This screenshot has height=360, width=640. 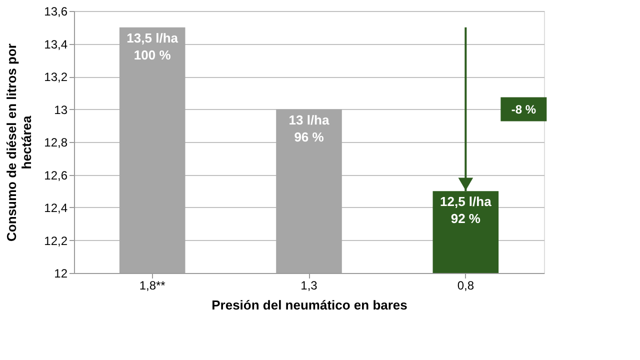 What do you see at coordinates (309, 128) in the screenshot?
I see `data-label: 13 l/ha 96 %` at bounding box center [309, 128].